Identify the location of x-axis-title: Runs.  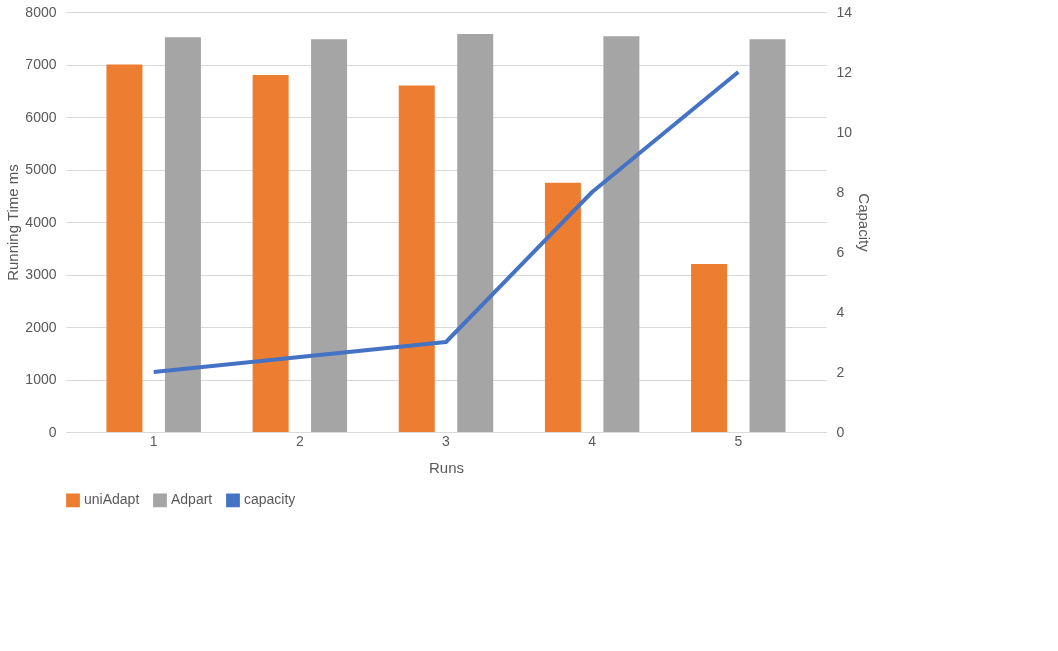
(446, 467).